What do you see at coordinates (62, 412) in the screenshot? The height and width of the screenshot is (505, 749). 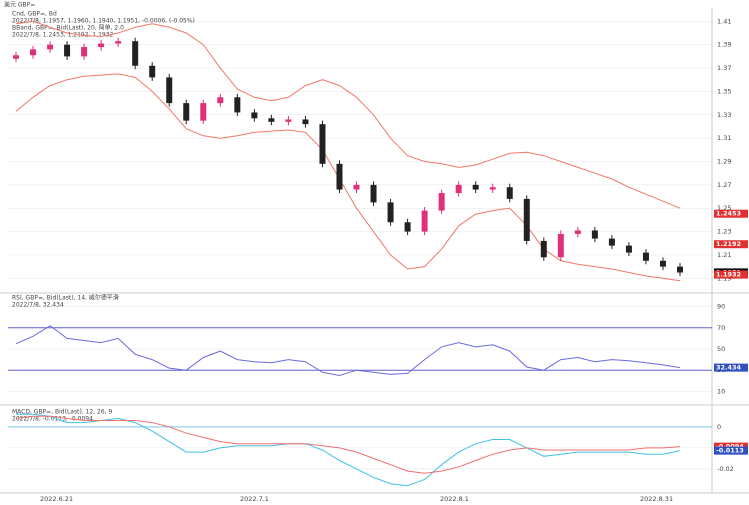 I see `legend-text: MACD, GBP=, Bid(Last), 12, 26, 9` at bounding box center [62, 412].